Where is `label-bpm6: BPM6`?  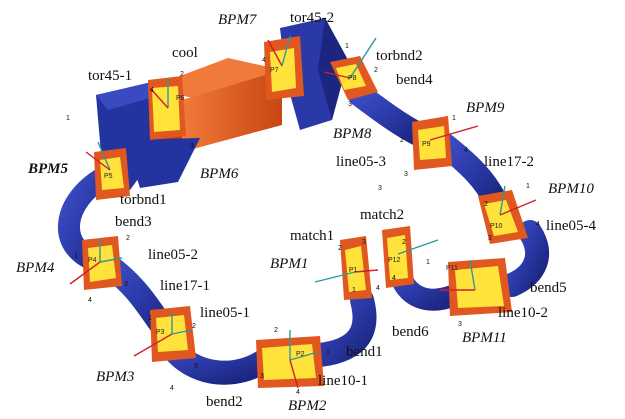
label-bpm6: BPM6 is located at coordinates (219, 174).